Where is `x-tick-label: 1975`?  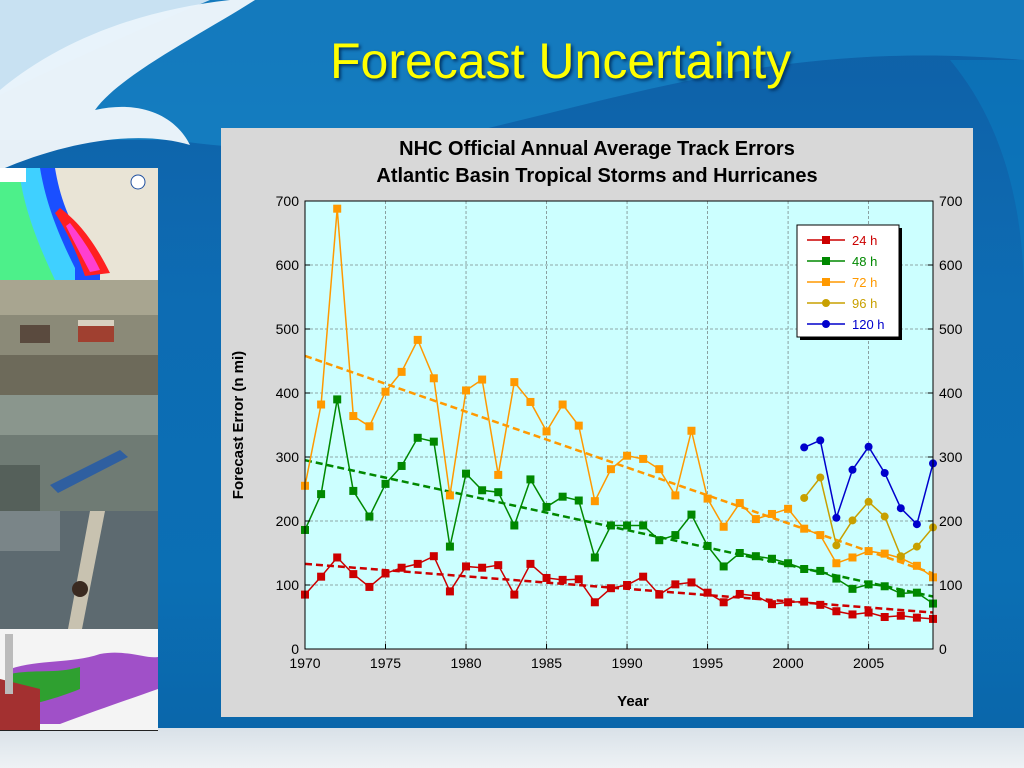 x-tick-label: 1975 is located at coordinates (385, 663).